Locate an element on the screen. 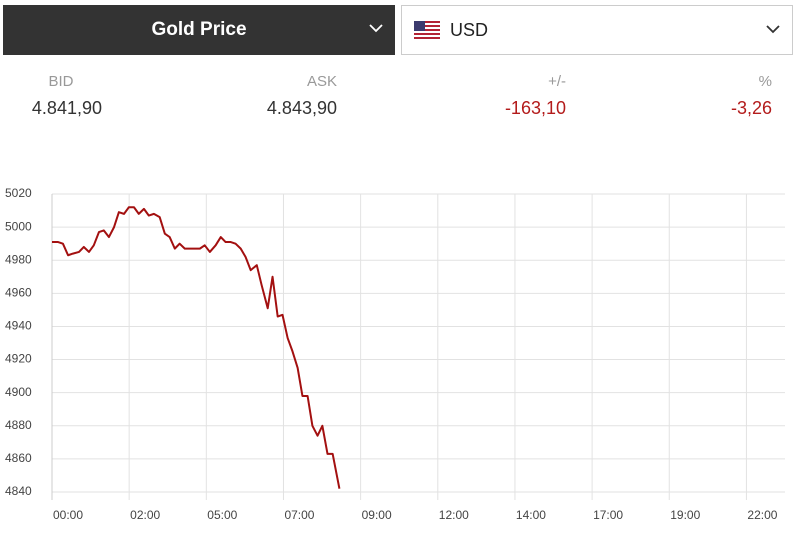  stat-value: -163,10 is located at coordinates (535, 108).